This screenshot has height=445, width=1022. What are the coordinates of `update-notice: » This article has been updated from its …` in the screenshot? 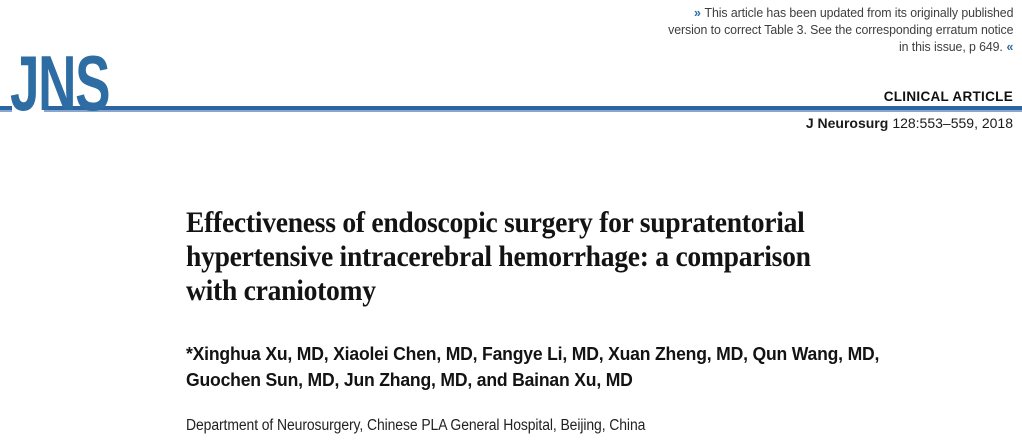 It's located at (840, 29).